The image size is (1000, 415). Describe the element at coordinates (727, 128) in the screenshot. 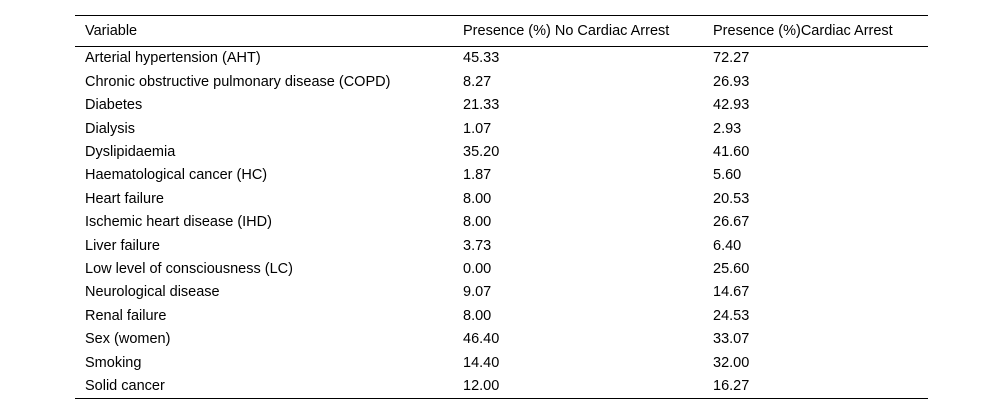

I see `cardiac-arrest-value-cell: 2.93` at that location.